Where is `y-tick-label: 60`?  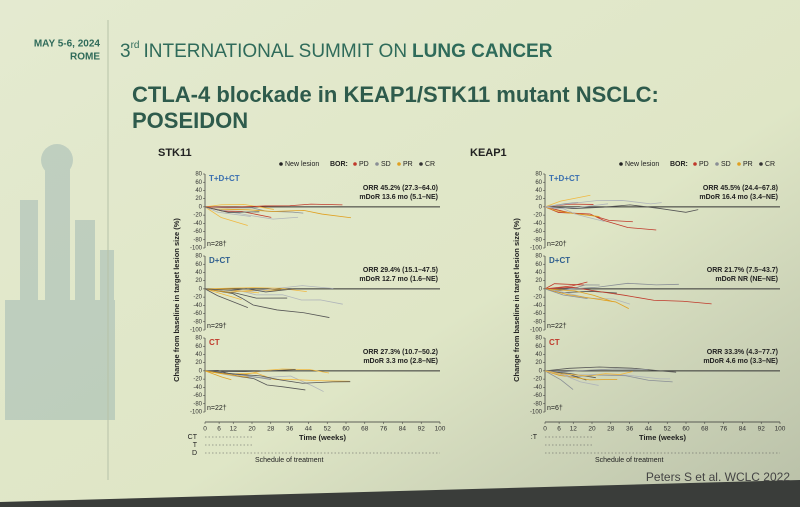
y-tick-label: 60 is located at coordinates (198, 265).